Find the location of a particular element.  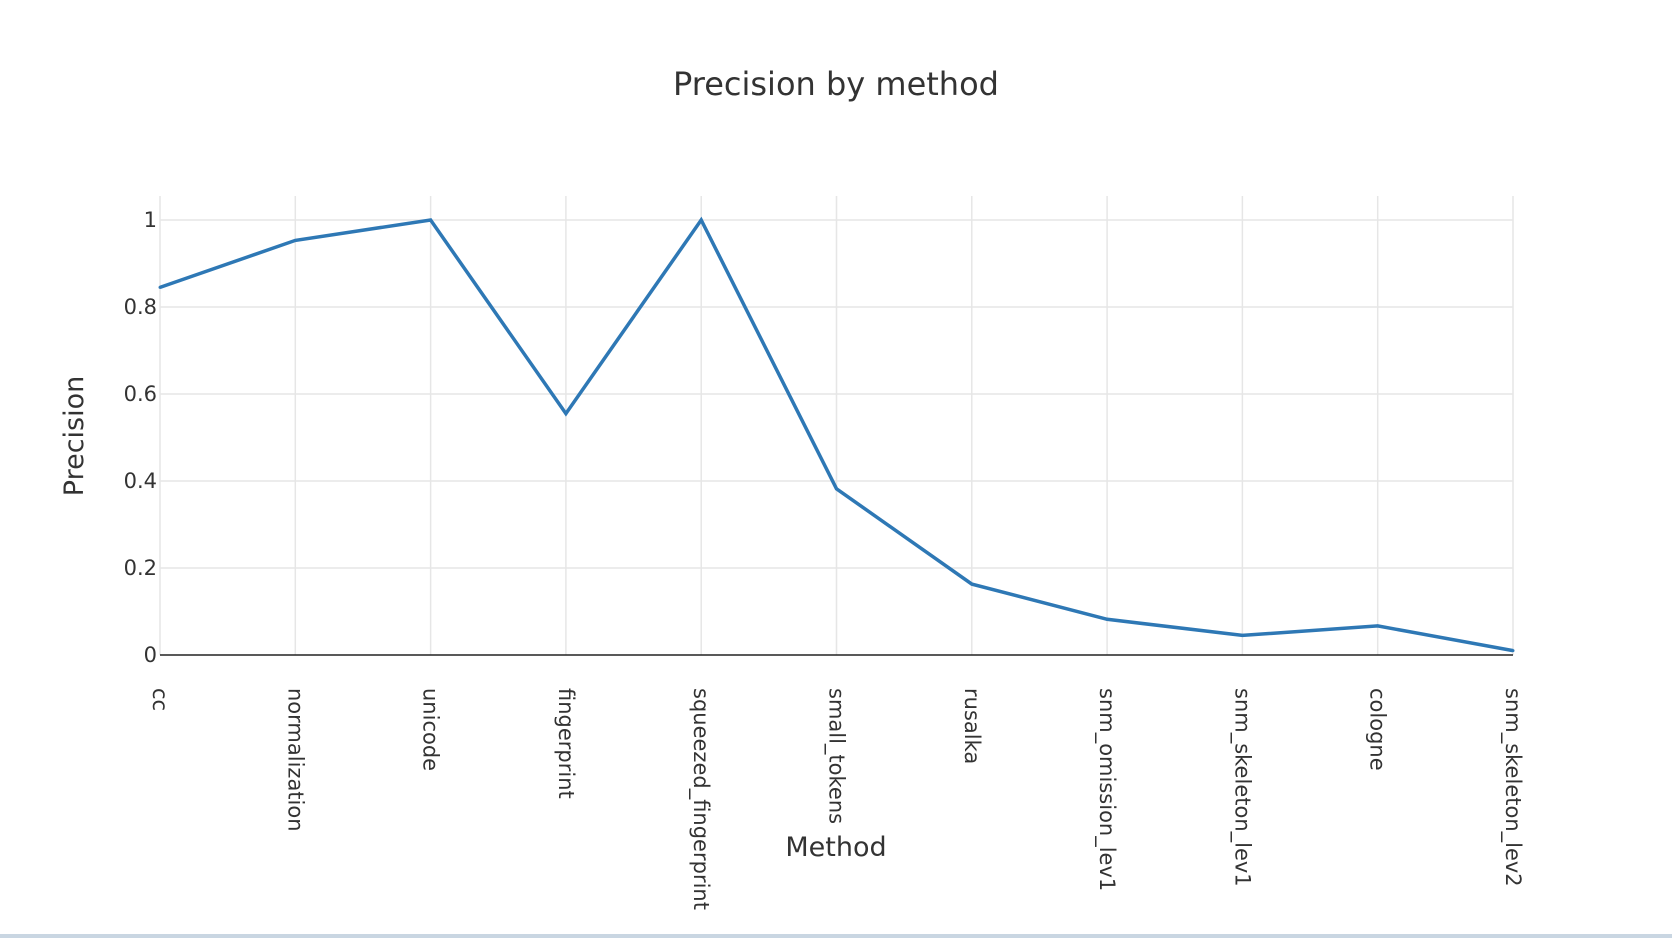

x-tick-label: unicode is located at coordinates (431, 729).